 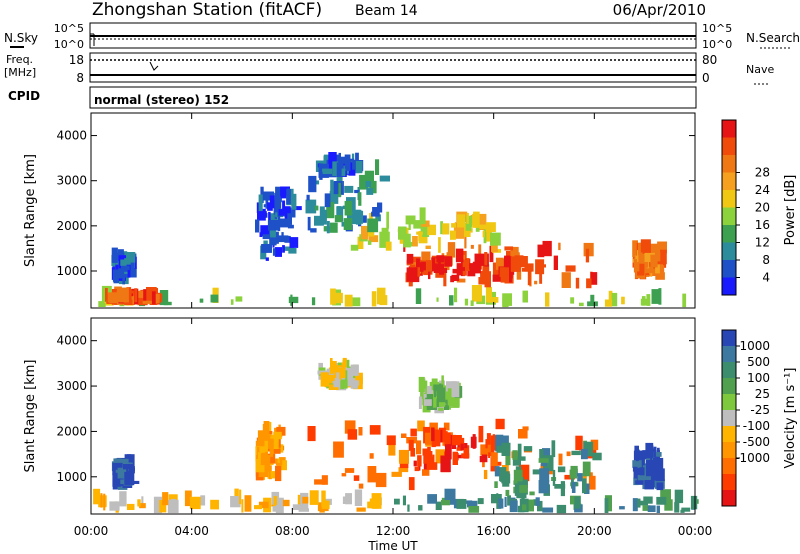 What do you see at coordinates (717, 44) in the screenshot?
I see `nsearch-tick-bottom: 10^0` at bounding box center [717, 44].